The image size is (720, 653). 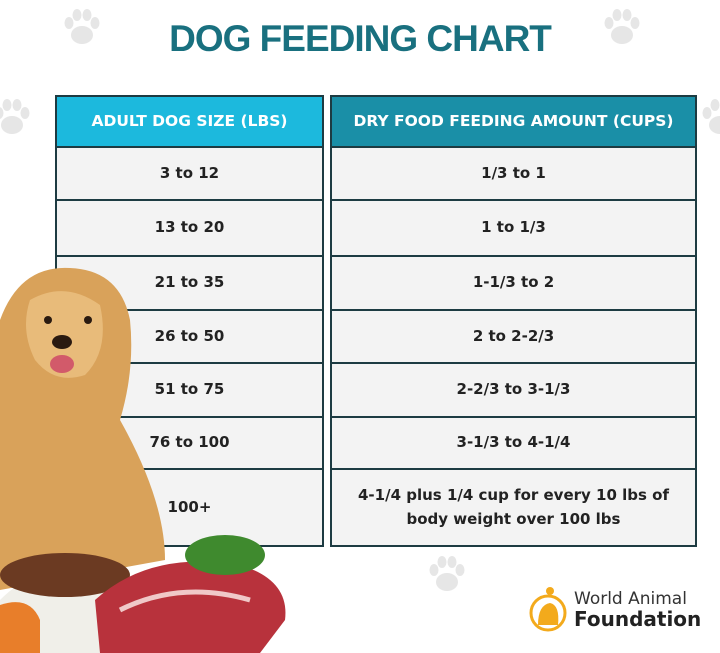 I want to click on logo-line-1: World Animal, so click(x=630, y=598).